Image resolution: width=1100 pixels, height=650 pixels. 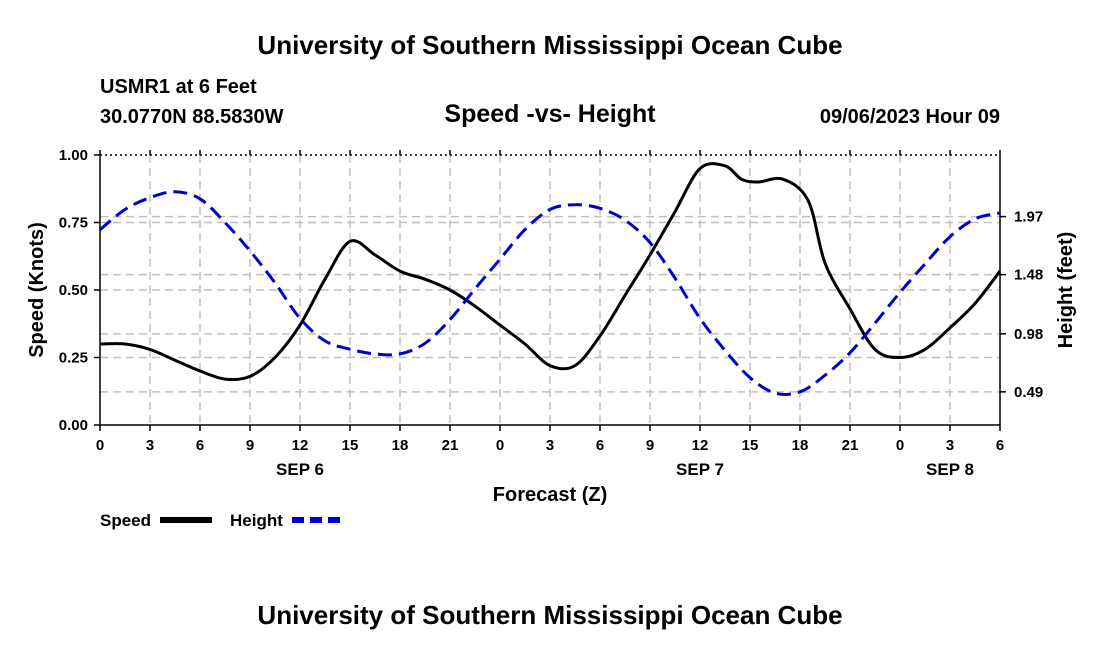 What do you see at coordinates (73, 290) in the screenshot?
I see `y-tick-label: 0.50` at bounding box center [73, 290].